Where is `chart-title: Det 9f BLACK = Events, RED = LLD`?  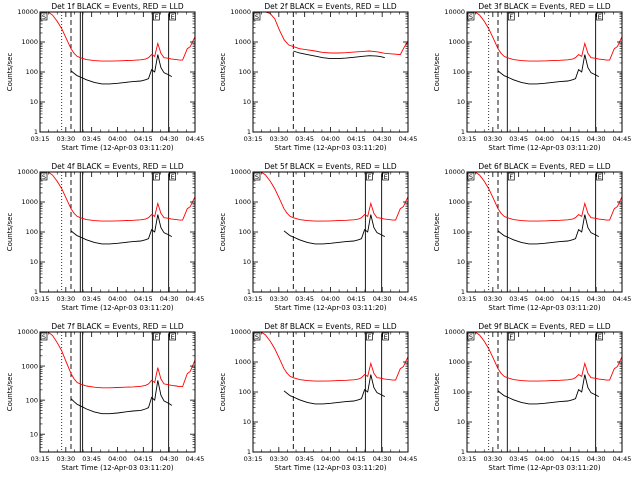 chart-title: Det 9f BLACK = Events, RED = LLD is located at coordinates (544, 326).